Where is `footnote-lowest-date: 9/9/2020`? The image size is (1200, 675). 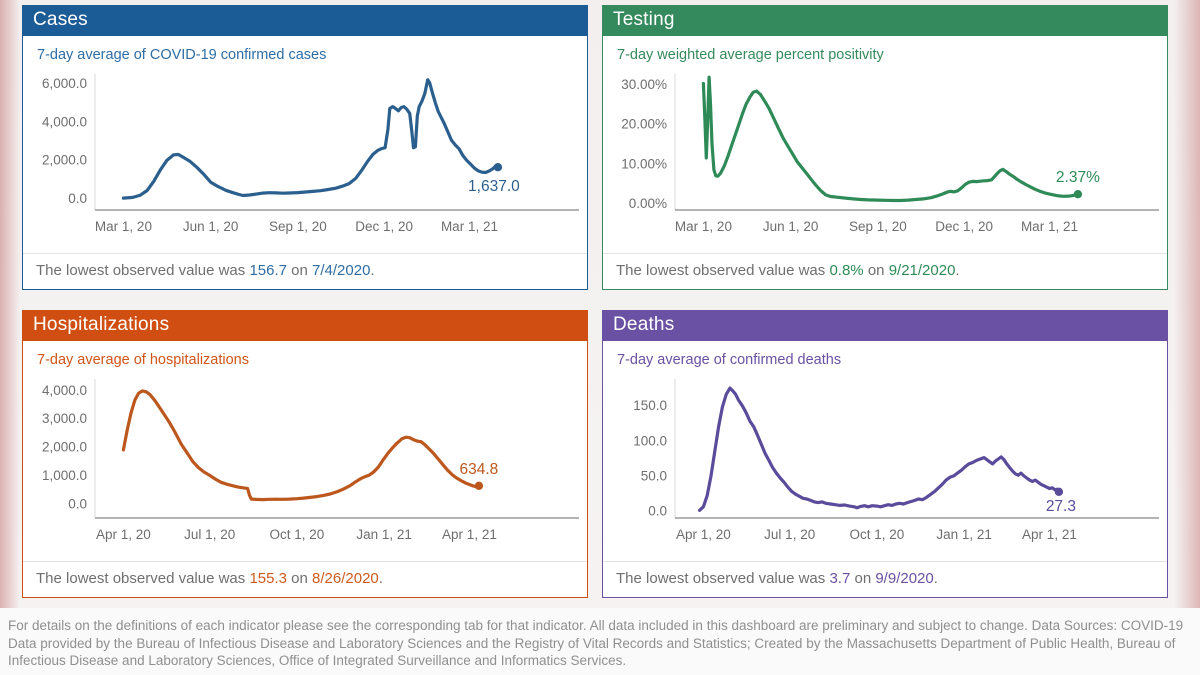 footnote-lowest-date: 9/9/2020 is located at coordinates (904, 578).